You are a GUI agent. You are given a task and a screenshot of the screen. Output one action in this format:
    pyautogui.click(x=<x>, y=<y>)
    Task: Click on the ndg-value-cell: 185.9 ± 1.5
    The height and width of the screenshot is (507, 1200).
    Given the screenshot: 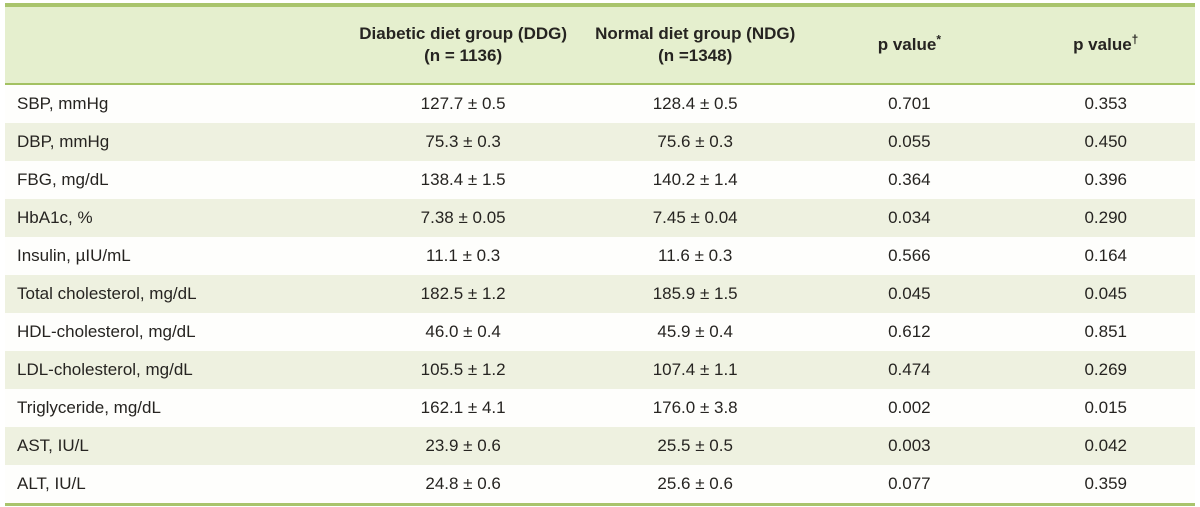 What is the action you would take?
    pyautogui.click(x=695, y=294)
    